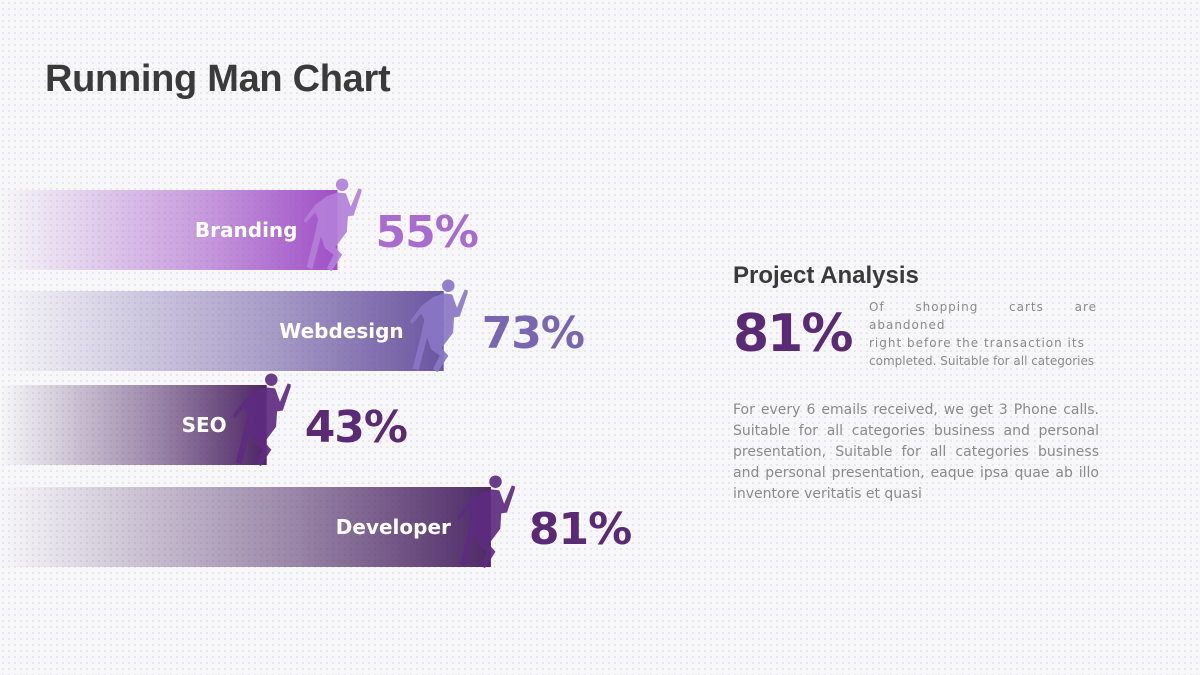  I want to click on stat-desc-line: completed. Suitable for all categories, so click(982, 361).